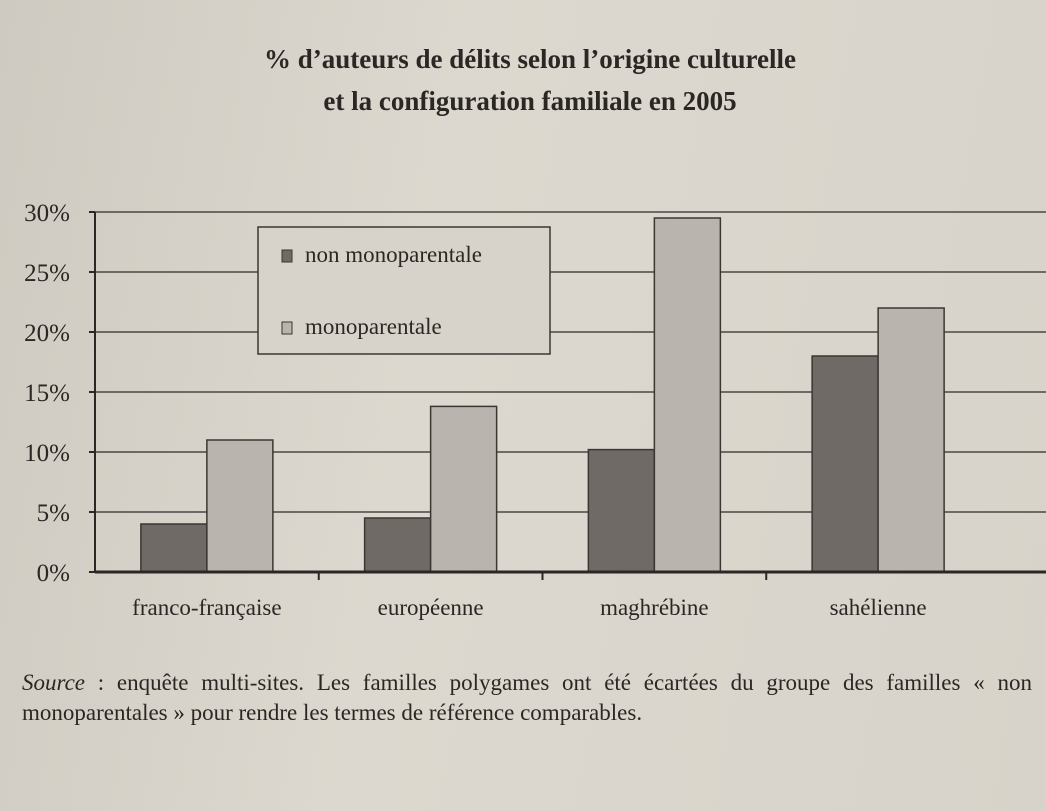  I want to click on source-label: Source, so click(54, 682).